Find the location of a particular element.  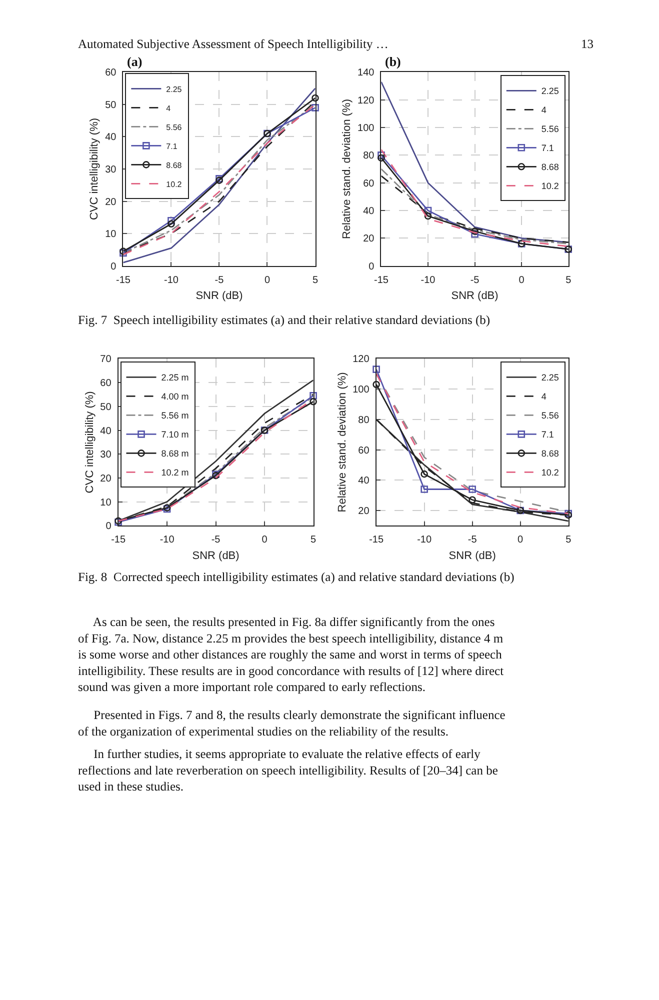

legend-label: 7.10 m is located at coordinates (175, 435).